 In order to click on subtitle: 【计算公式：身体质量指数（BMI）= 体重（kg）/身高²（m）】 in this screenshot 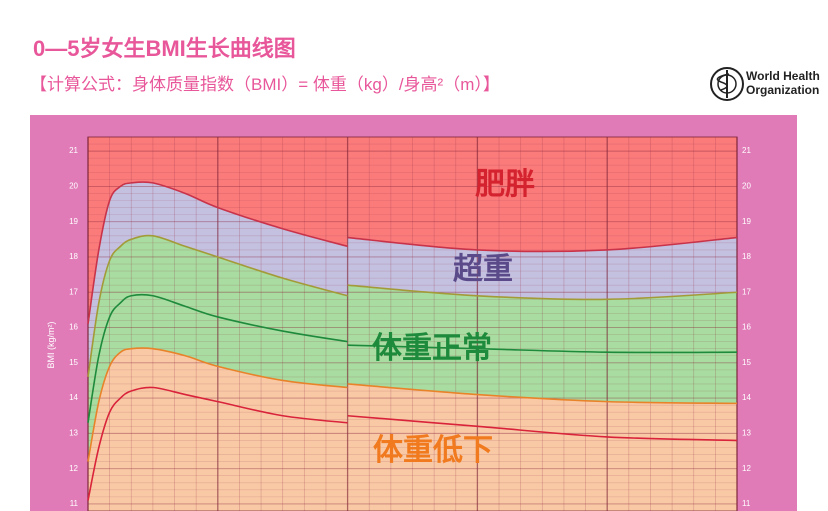, I will do `click(265, 84)`.